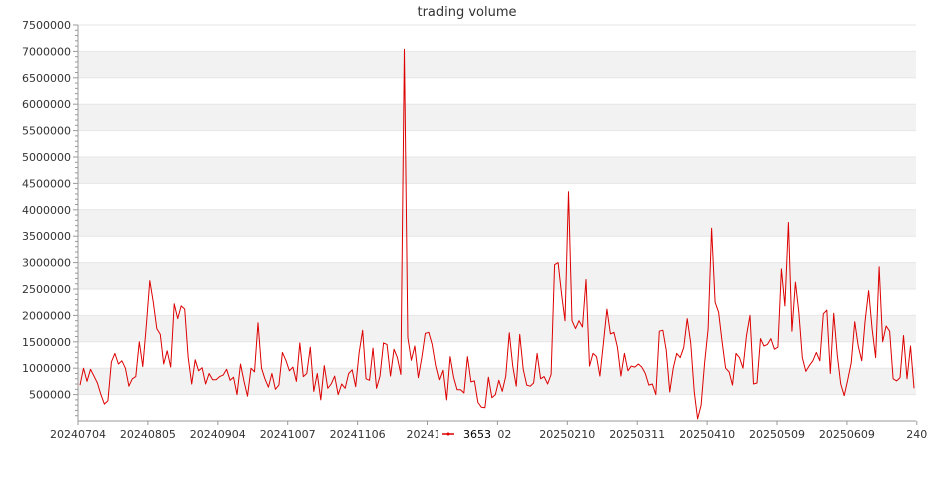  I want to click on x-tick-label: 20250410, so click(707, 434).